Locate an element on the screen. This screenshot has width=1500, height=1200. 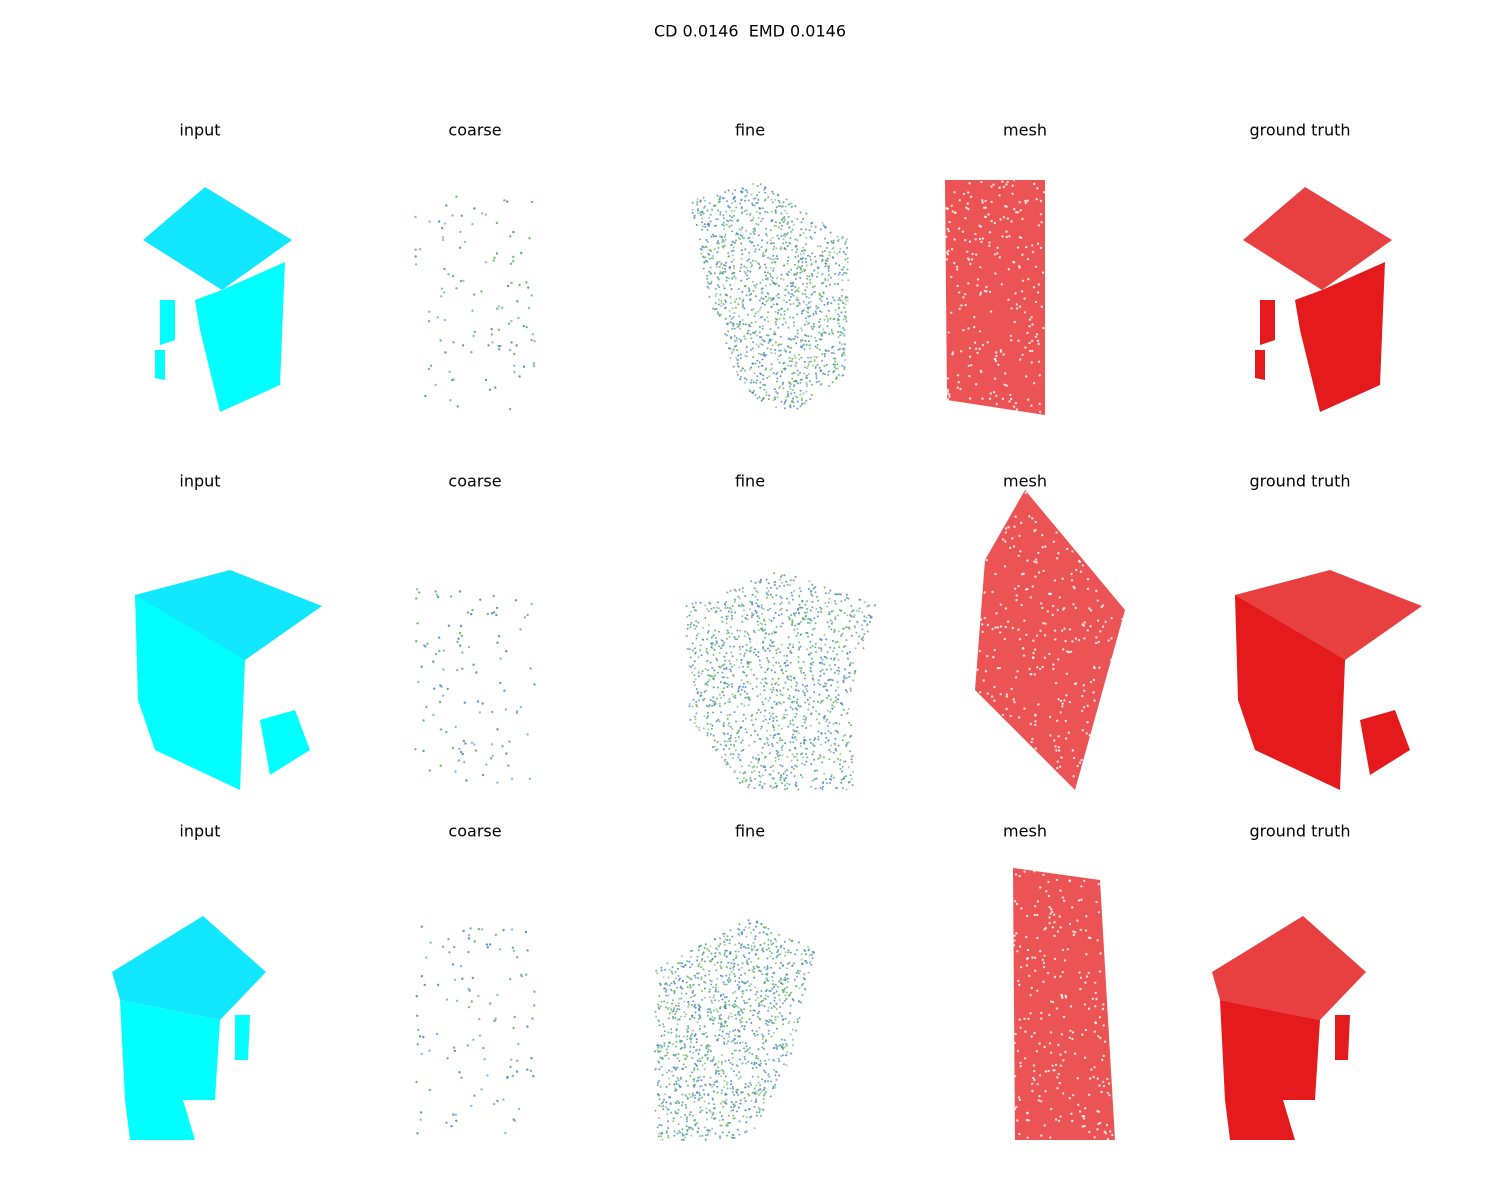
surface is located at coordinates (190, 692).